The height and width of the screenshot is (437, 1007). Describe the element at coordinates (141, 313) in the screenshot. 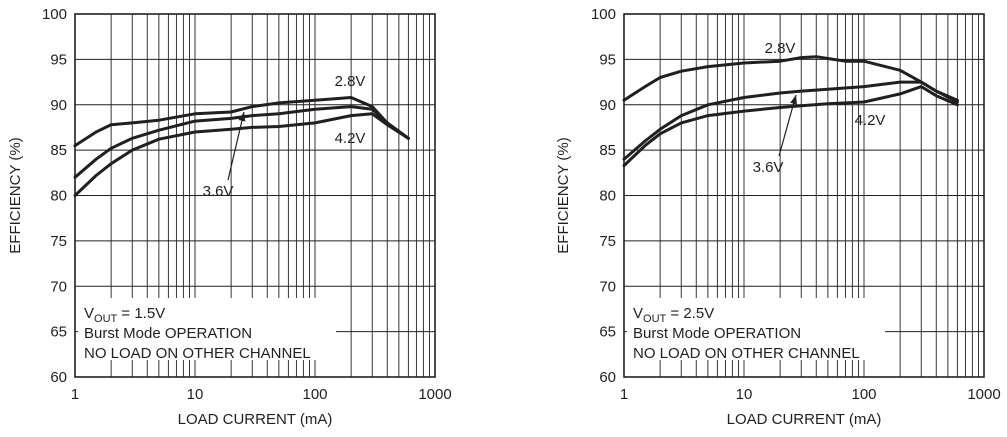

I see `vout-value: = 1.5V` at that location.